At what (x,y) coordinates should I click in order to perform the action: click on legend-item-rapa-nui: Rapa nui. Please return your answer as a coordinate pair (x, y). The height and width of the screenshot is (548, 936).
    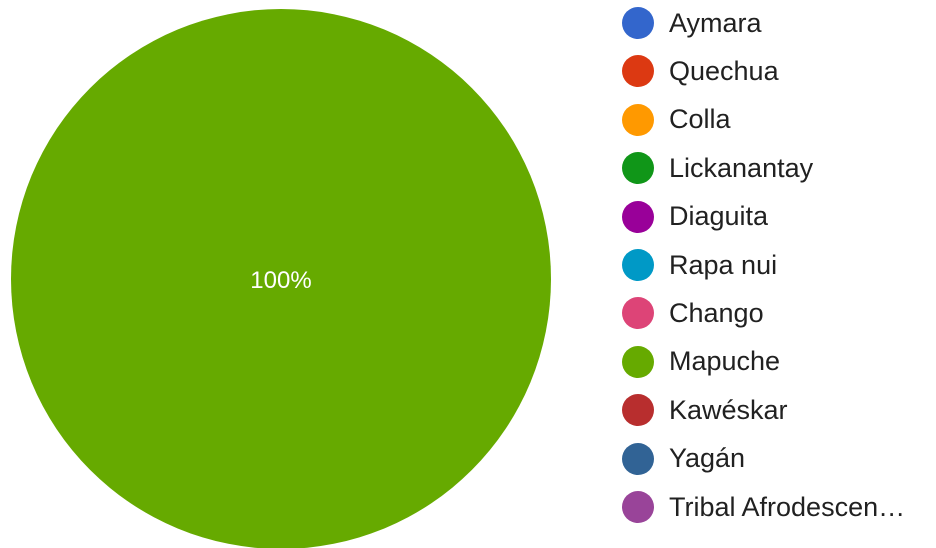
    Looking at the image, I should click on (699, 265).